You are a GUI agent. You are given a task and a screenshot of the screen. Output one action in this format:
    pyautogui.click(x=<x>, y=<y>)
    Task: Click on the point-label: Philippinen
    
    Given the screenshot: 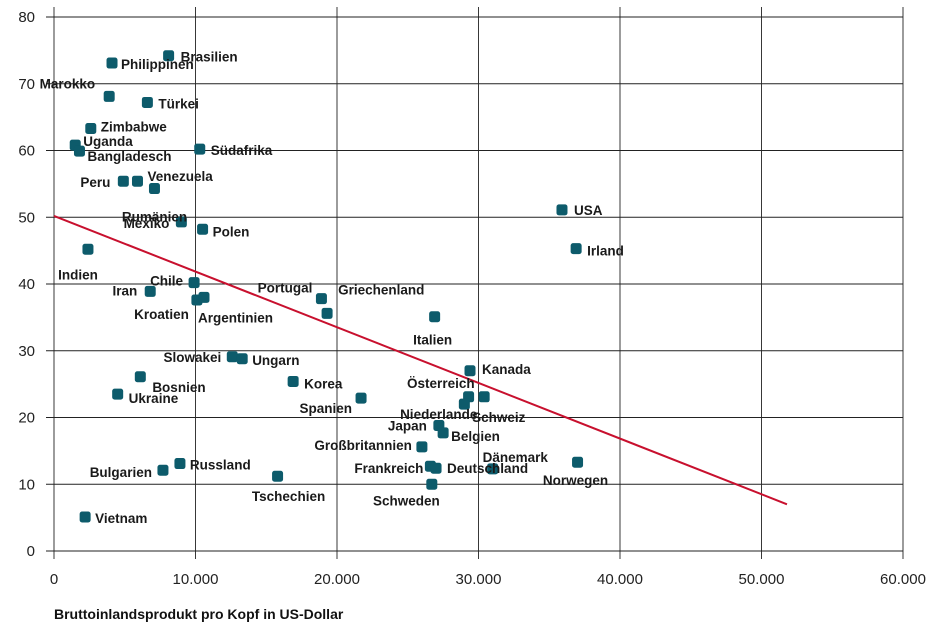 What is the action you would take?
    pyautogui.click(x=157, y=64)
    